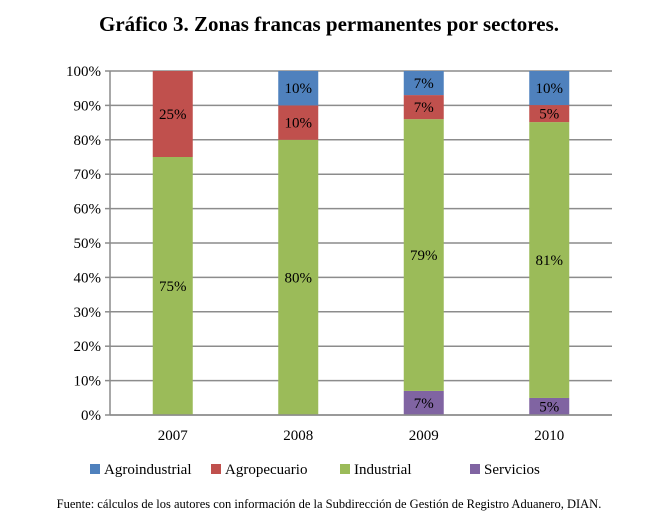 Image resolution: width=658 pixels, height=520 pixels. Describe the element at coordinates (88, 313) in the screenshot. I see `y-tick-label: 30%` at that location.